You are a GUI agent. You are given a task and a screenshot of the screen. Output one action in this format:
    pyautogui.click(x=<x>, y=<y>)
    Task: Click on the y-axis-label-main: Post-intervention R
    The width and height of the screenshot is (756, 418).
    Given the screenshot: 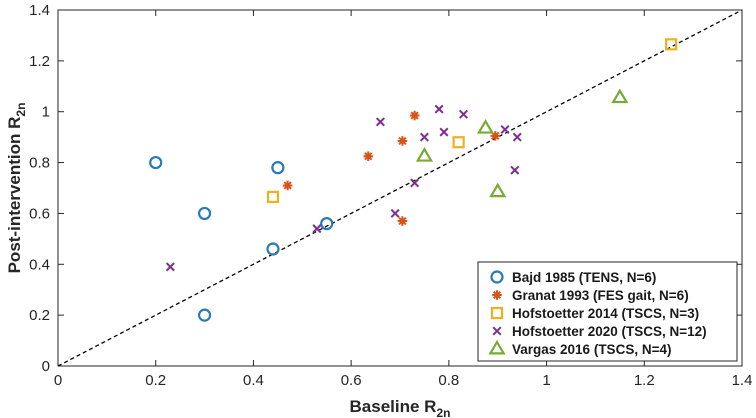 What is the action you would take?
    pyautogui.click(x=14, y=195)
    